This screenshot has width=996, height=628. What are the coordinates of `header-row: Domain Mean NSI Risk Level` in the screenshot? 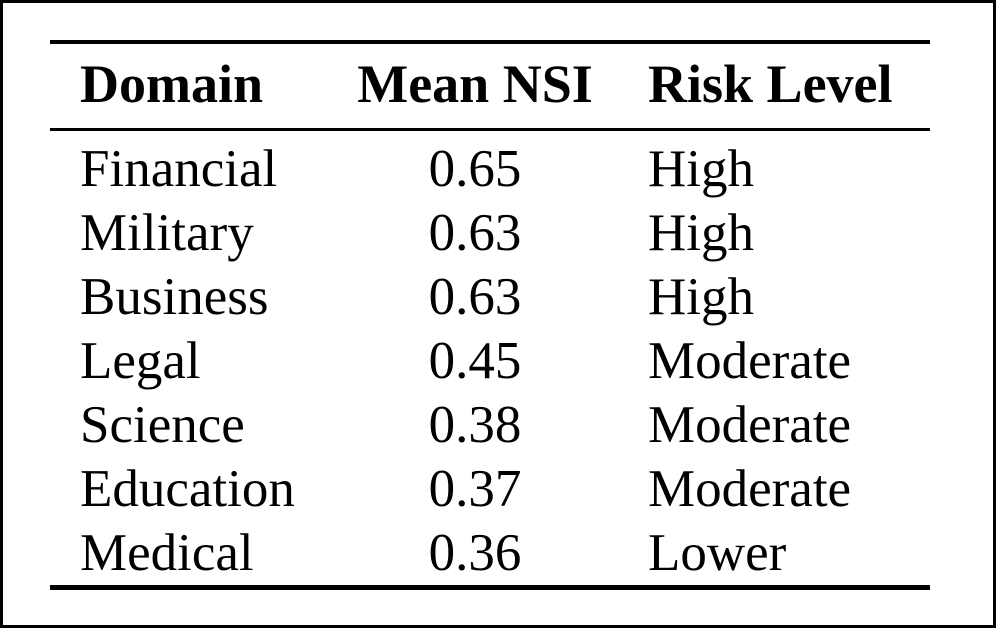 It's located at (490, 86).